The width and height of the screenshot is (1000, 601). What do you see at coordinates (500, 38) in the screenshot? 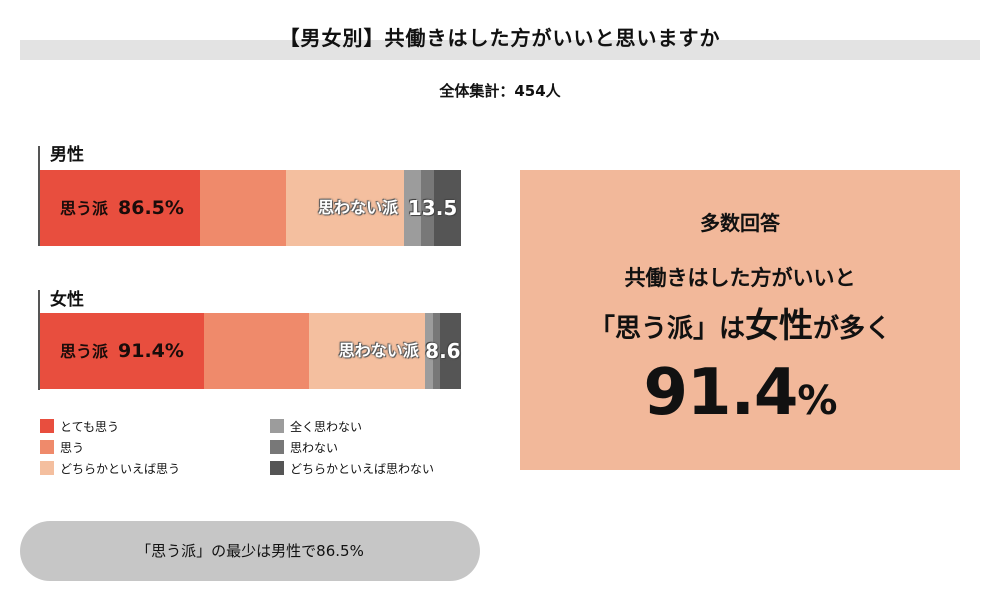
I see `page-title: 【男女別】共働きはした方がいいと思いますか` at bounding box center [500, 38].